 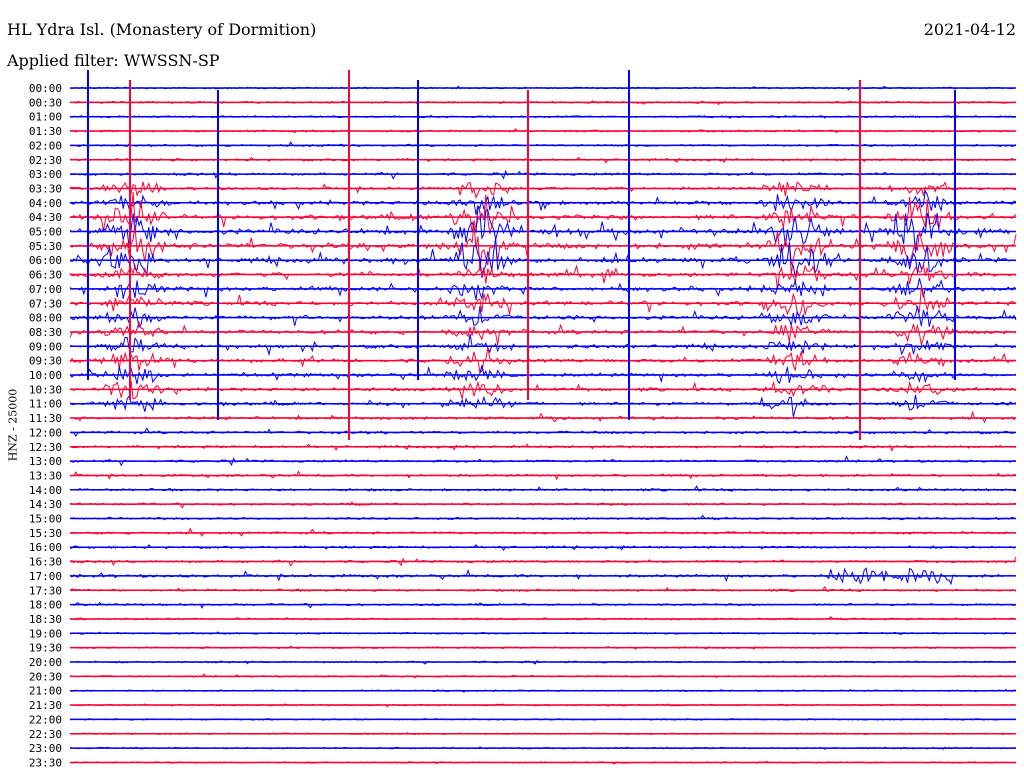 What do you see at coordinates (45, 562) in the screenshot?
I see `time-tick-label: 16:30` at bounding box center [45, 562].